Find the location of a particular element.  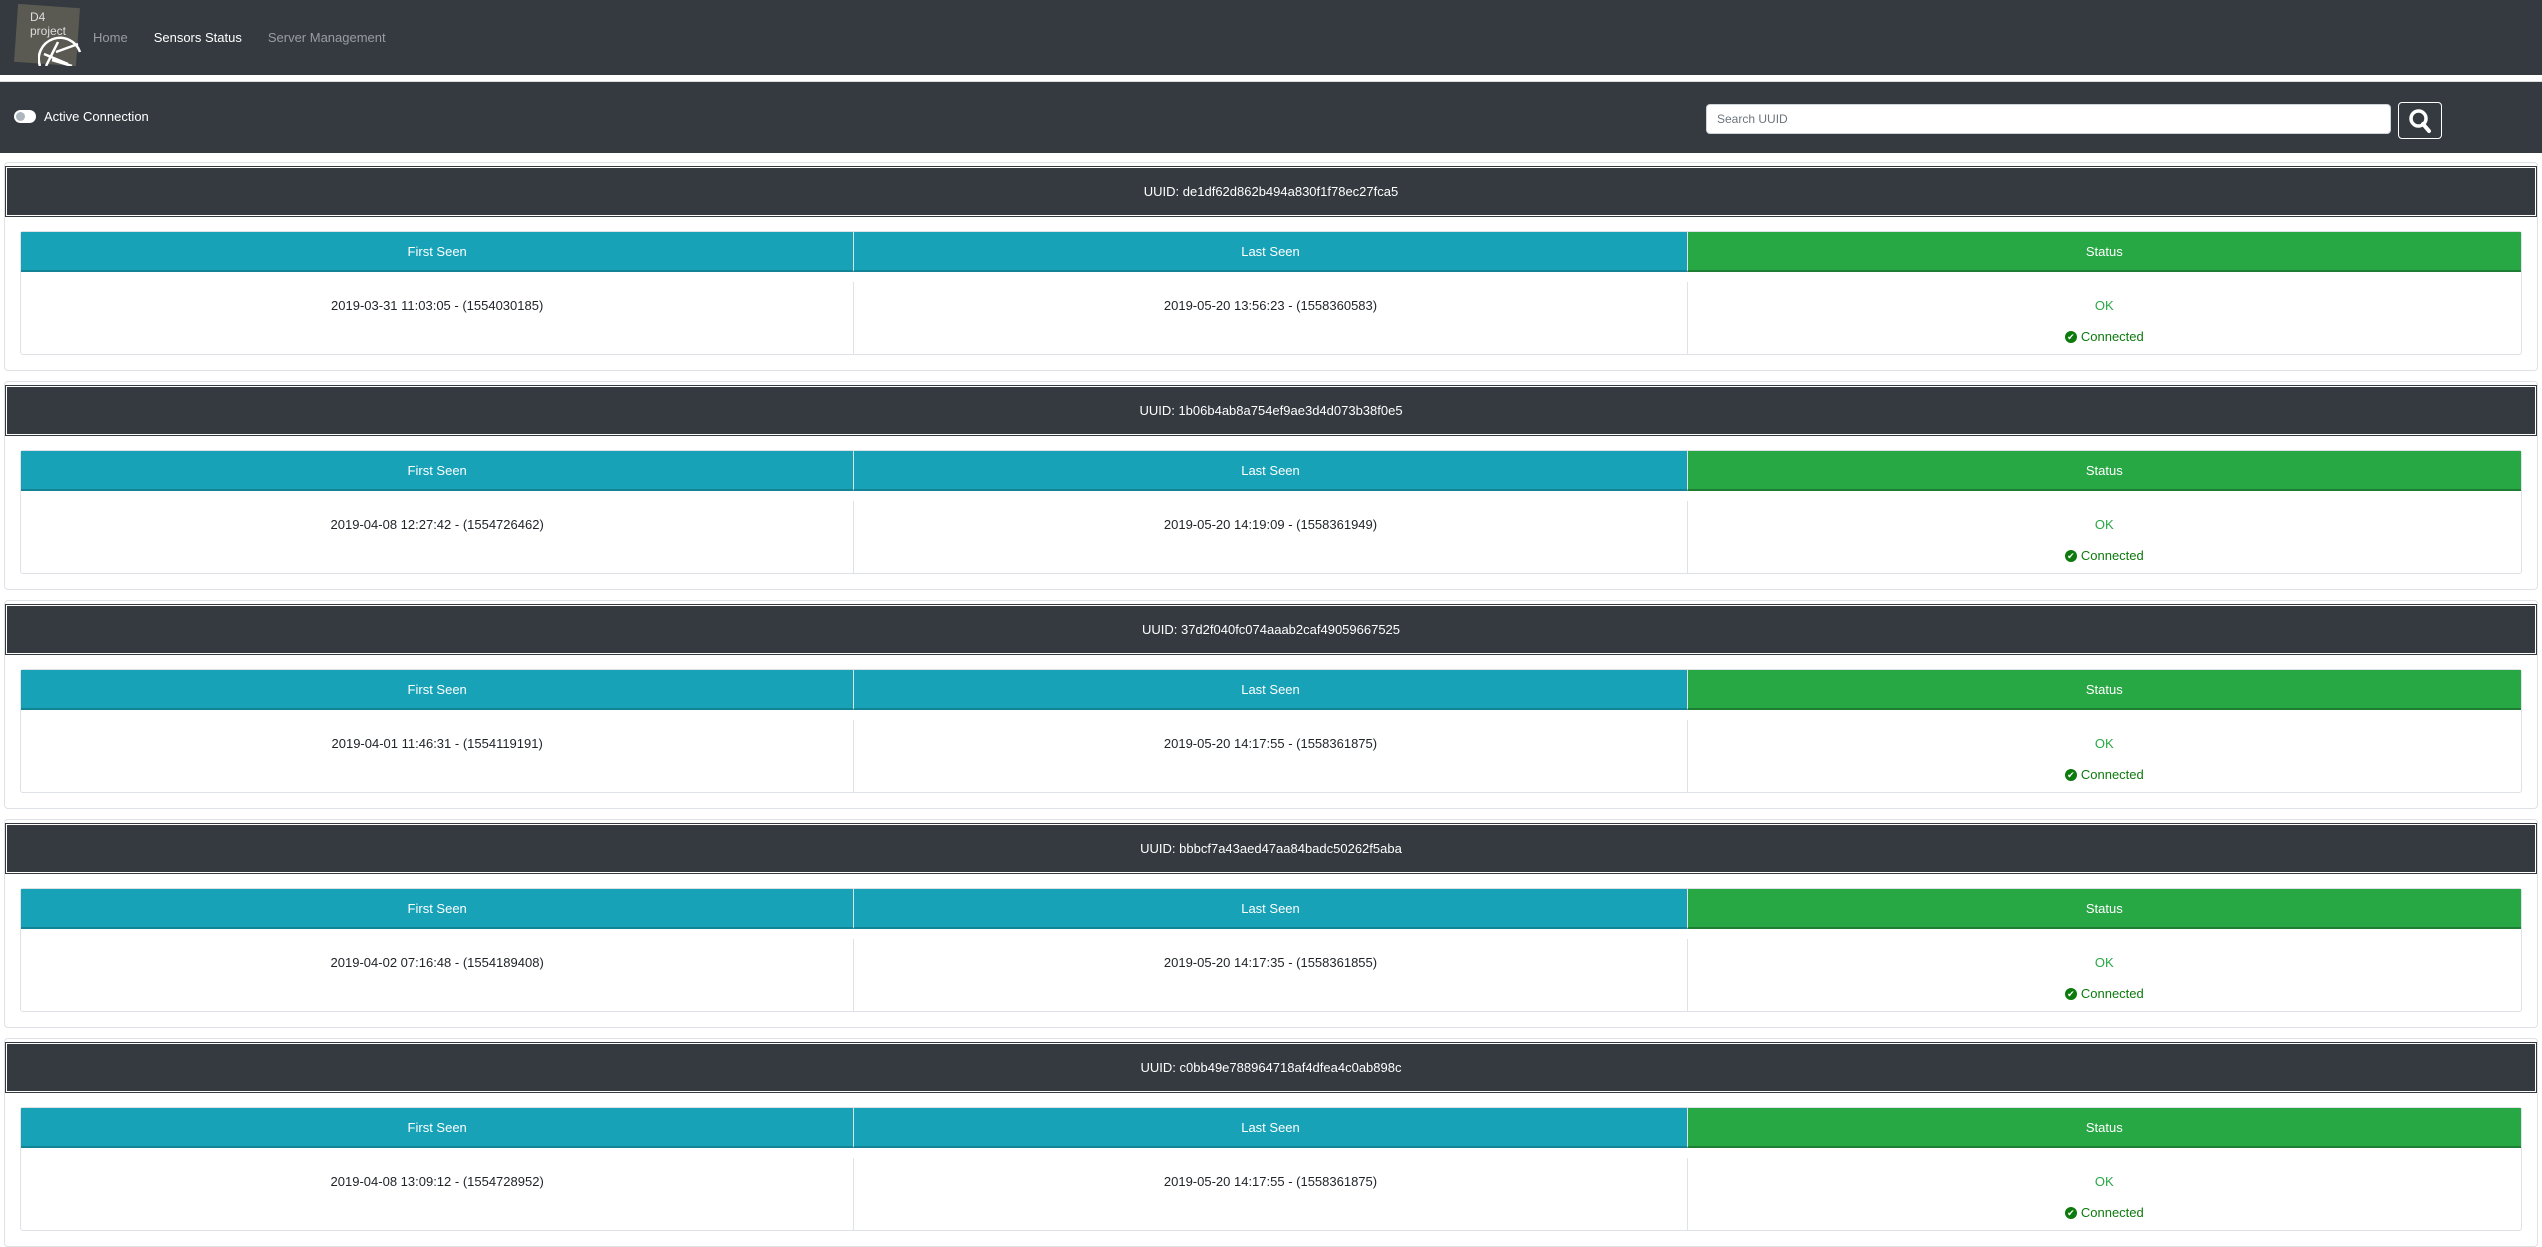

toggle-switch is located at coordinates (25, 116).